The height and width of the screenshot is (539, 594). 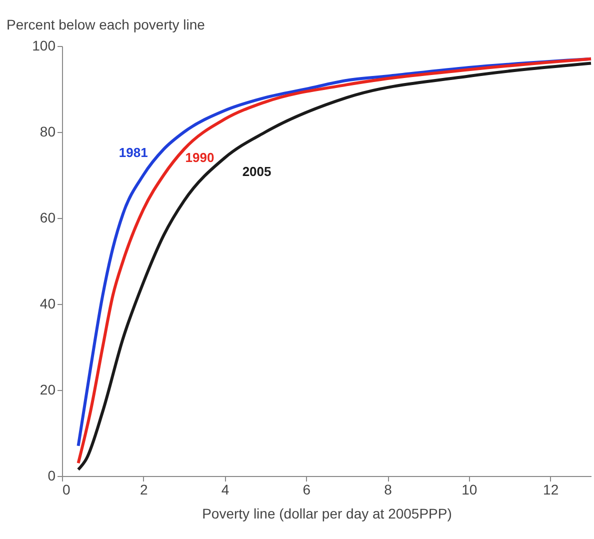 I want to click on y-tick-label: 40, so click(x=48, y=304).